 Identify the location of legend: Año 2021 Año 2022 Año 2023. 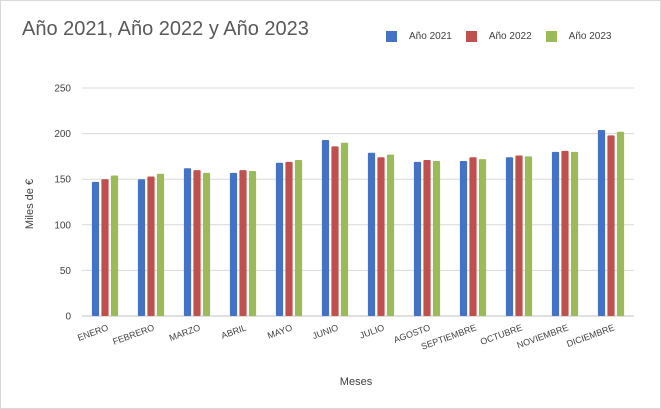
(505, 36).